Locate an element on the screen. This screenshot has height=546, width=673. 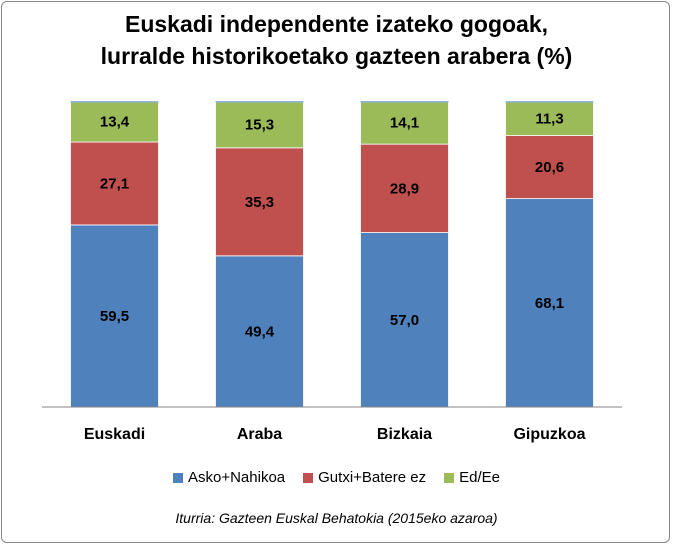
x-tick-label-araba: Araba is located at coordinates (259, 434).